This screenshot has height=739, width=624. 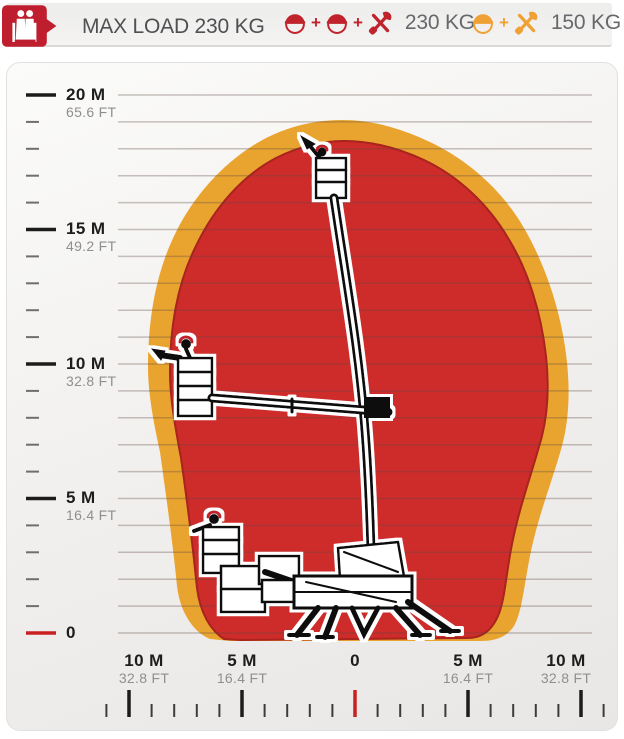 I want to click on y-axis-label-0: 0, so click(x=71, y=632).